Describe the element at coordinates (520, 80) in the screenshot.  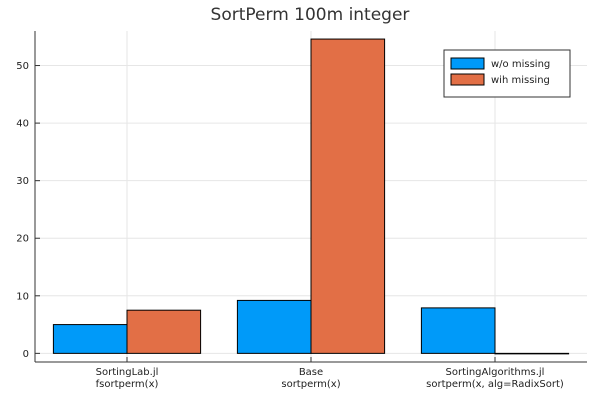
I see `legend-label: wih missing` at that location.